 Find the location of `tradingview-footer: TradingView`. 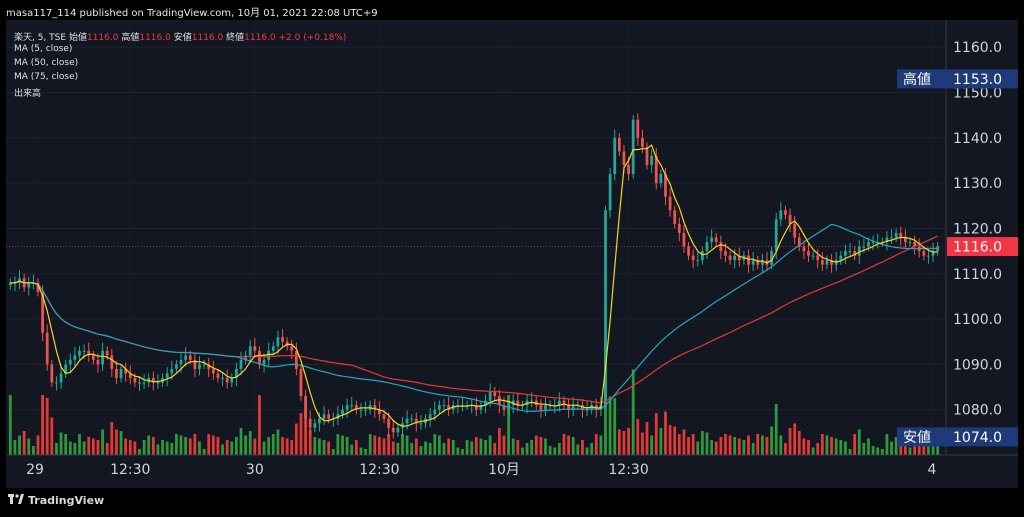

tradingview-footer: TradingView is located at coordinates (56, 500).